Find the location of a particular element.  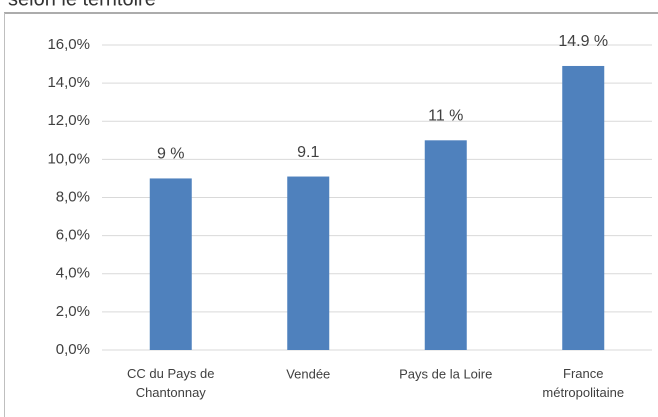

x-tick-label: Pays de la Loire is located at coordinates (445, 373).